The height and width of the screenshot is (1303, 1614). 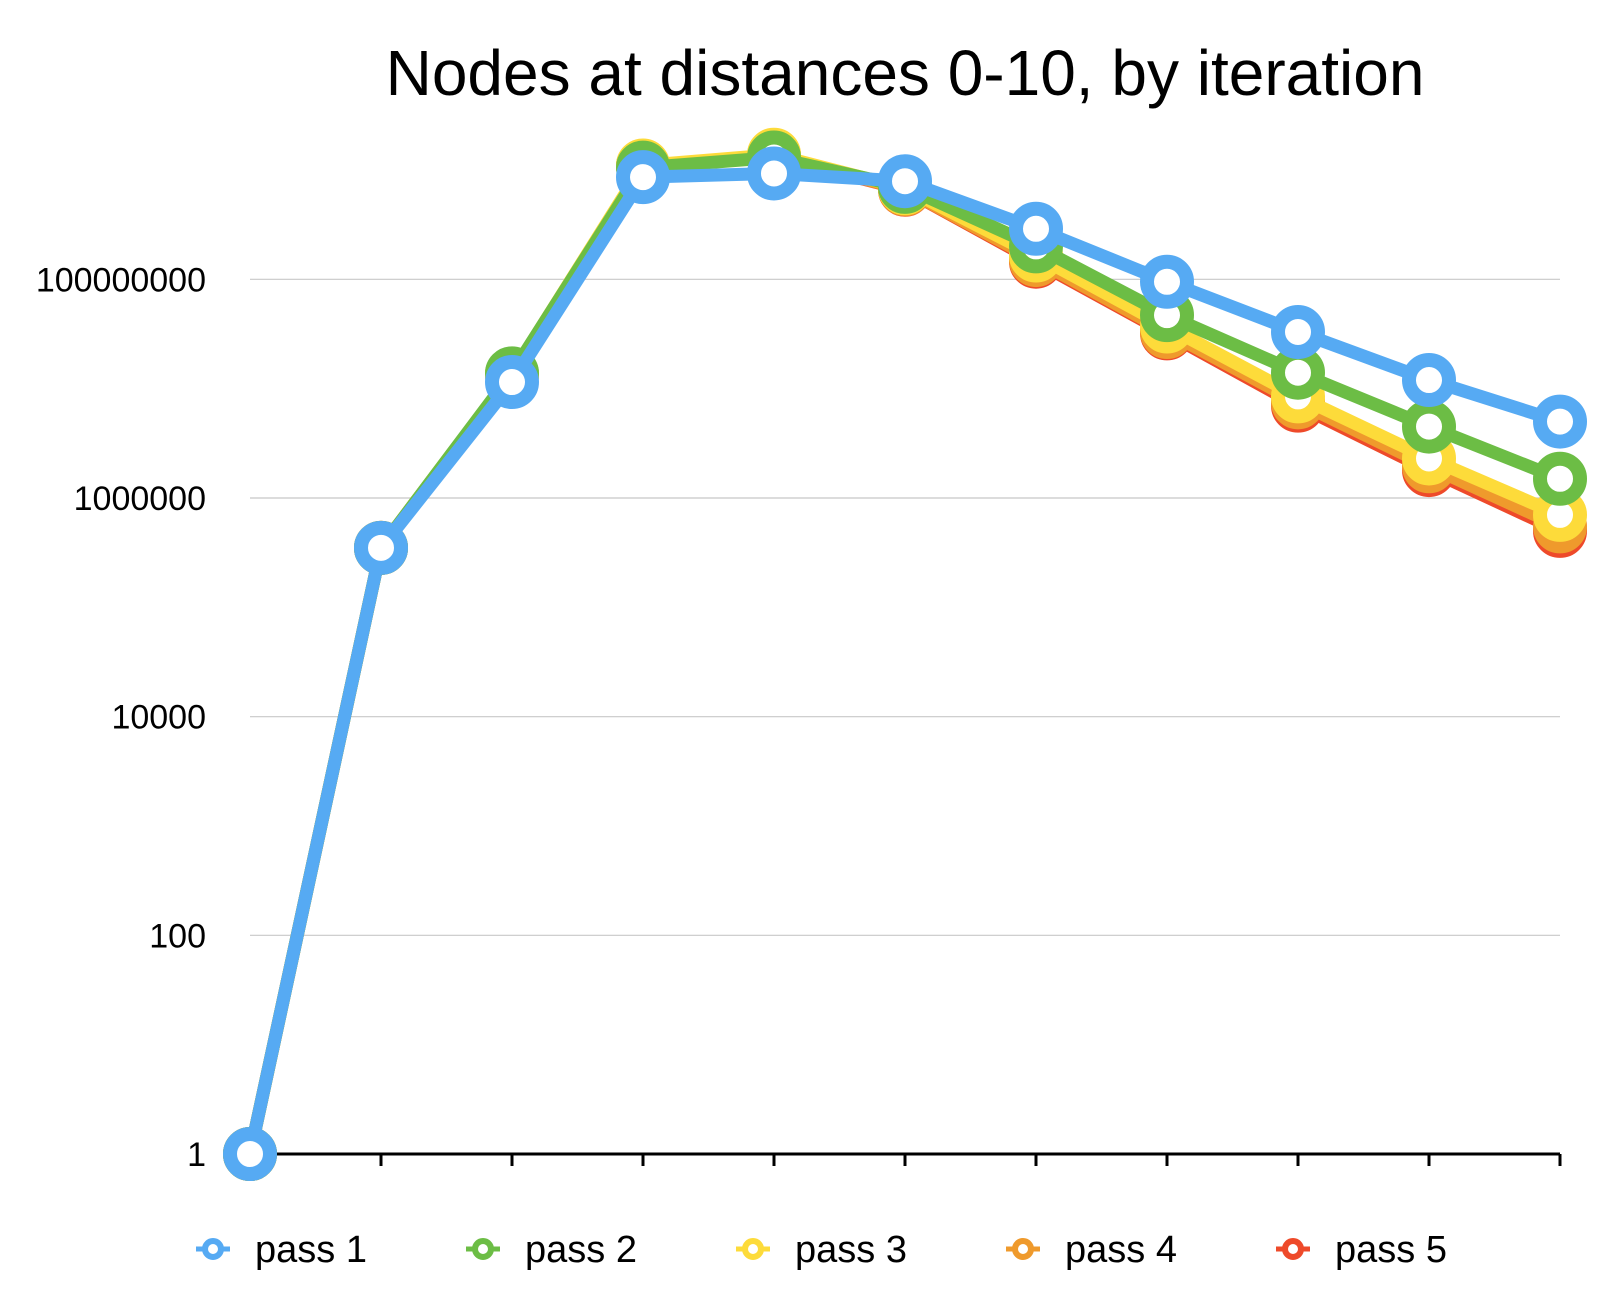 What do you see at coordinates (1391, 1250) in the screenshot?
I see `legend-label: pass 5` at bounding box center [1391, 1250].